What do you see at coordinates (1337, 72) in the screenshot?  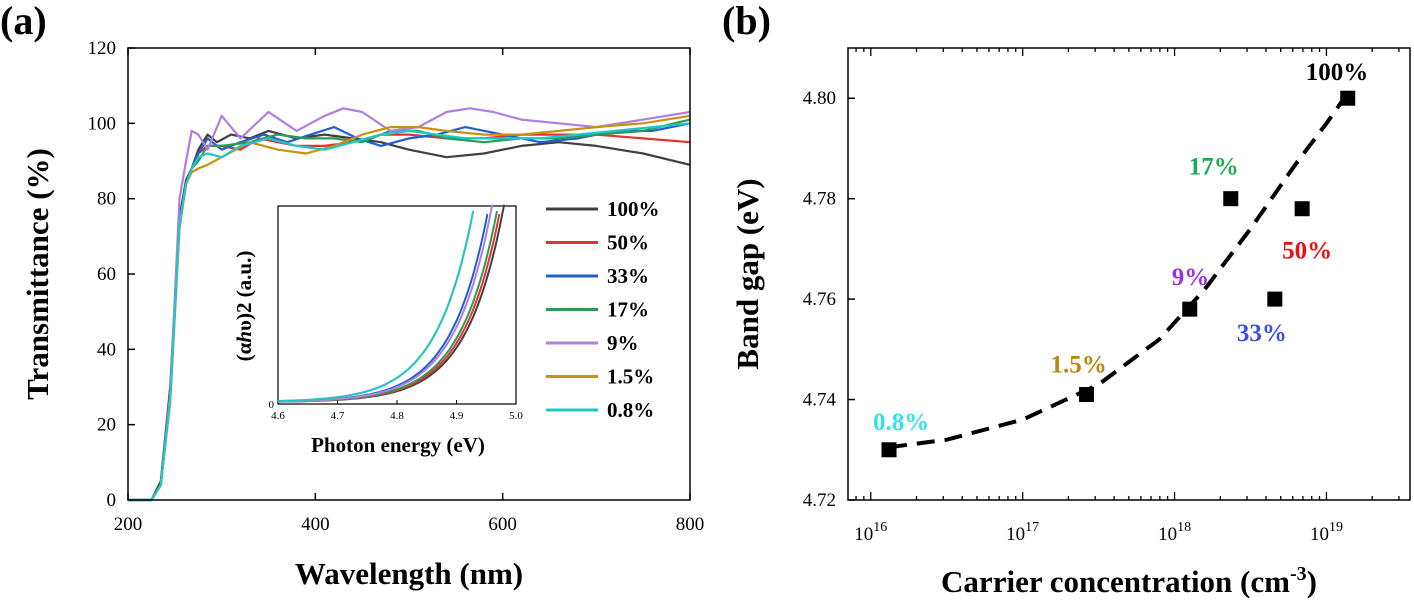 I see `panel-b-point-label: 100%` at bounding box center [1337, 72].